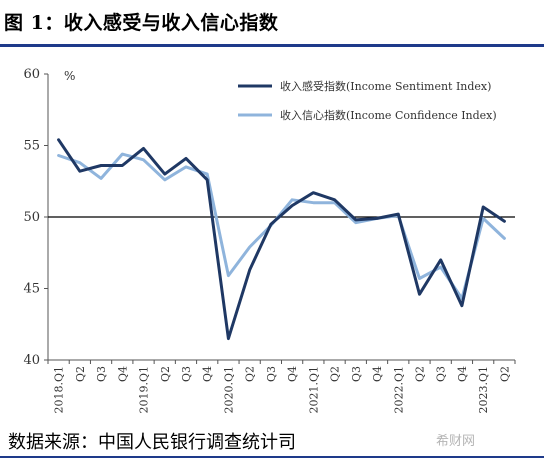 The width and height of the screenshot is (544, 461). I want to click on y-tick-label: 55, so click(31, 146).